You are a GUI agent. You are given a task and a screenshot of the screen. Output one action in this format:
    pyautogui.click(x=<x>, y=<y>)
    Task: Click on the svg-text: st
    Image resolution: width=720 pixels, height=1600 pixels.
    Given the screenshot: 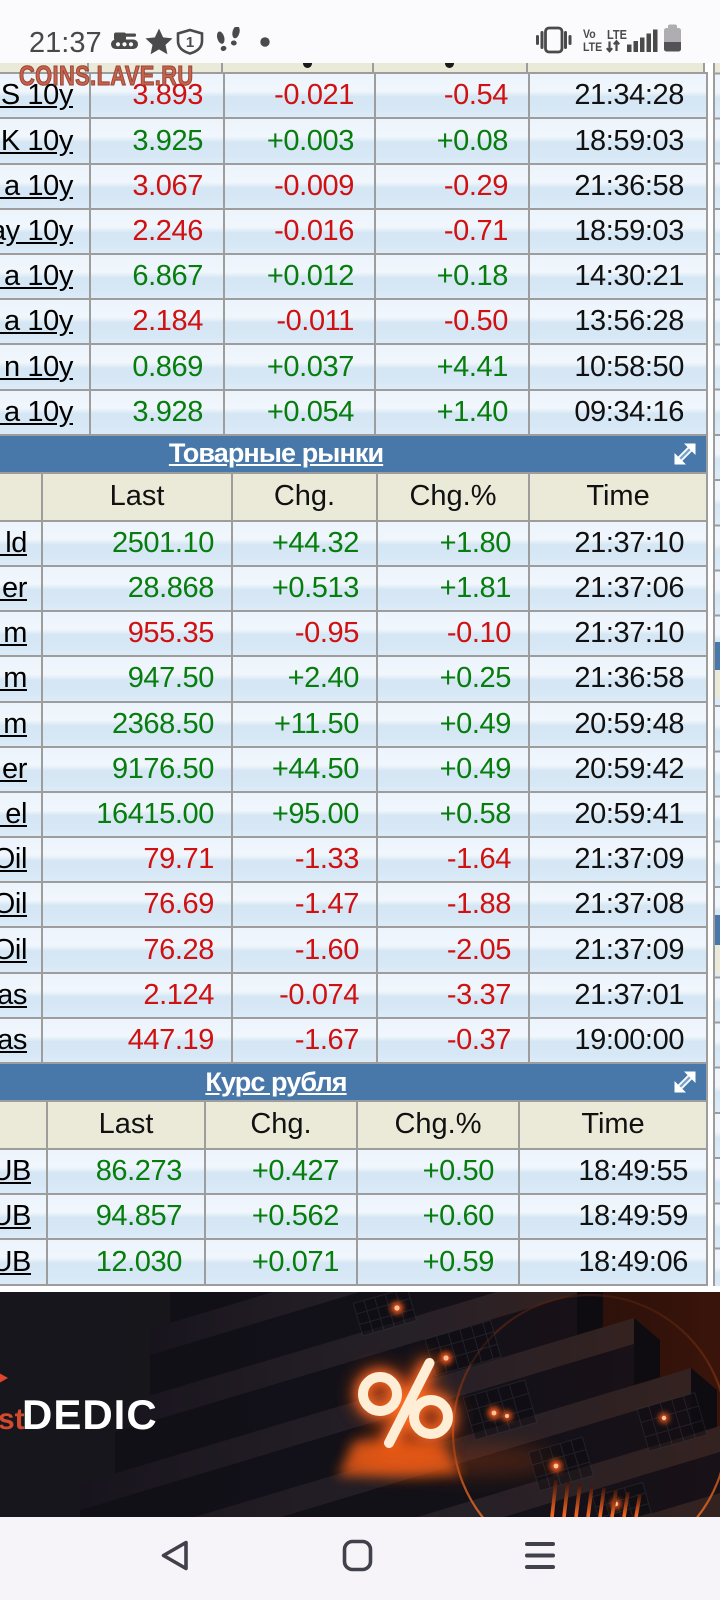 What is the action you would take?
    pyautogui.click(x=12, y=1419)
    